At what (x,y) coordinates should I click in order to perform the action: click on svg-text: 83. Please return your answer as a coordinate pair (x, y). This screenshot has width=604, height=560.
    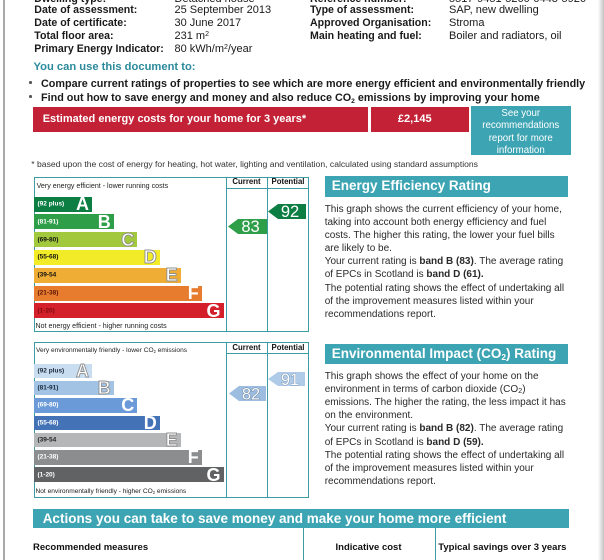
    Looking at the image, I should click on (250, 227).